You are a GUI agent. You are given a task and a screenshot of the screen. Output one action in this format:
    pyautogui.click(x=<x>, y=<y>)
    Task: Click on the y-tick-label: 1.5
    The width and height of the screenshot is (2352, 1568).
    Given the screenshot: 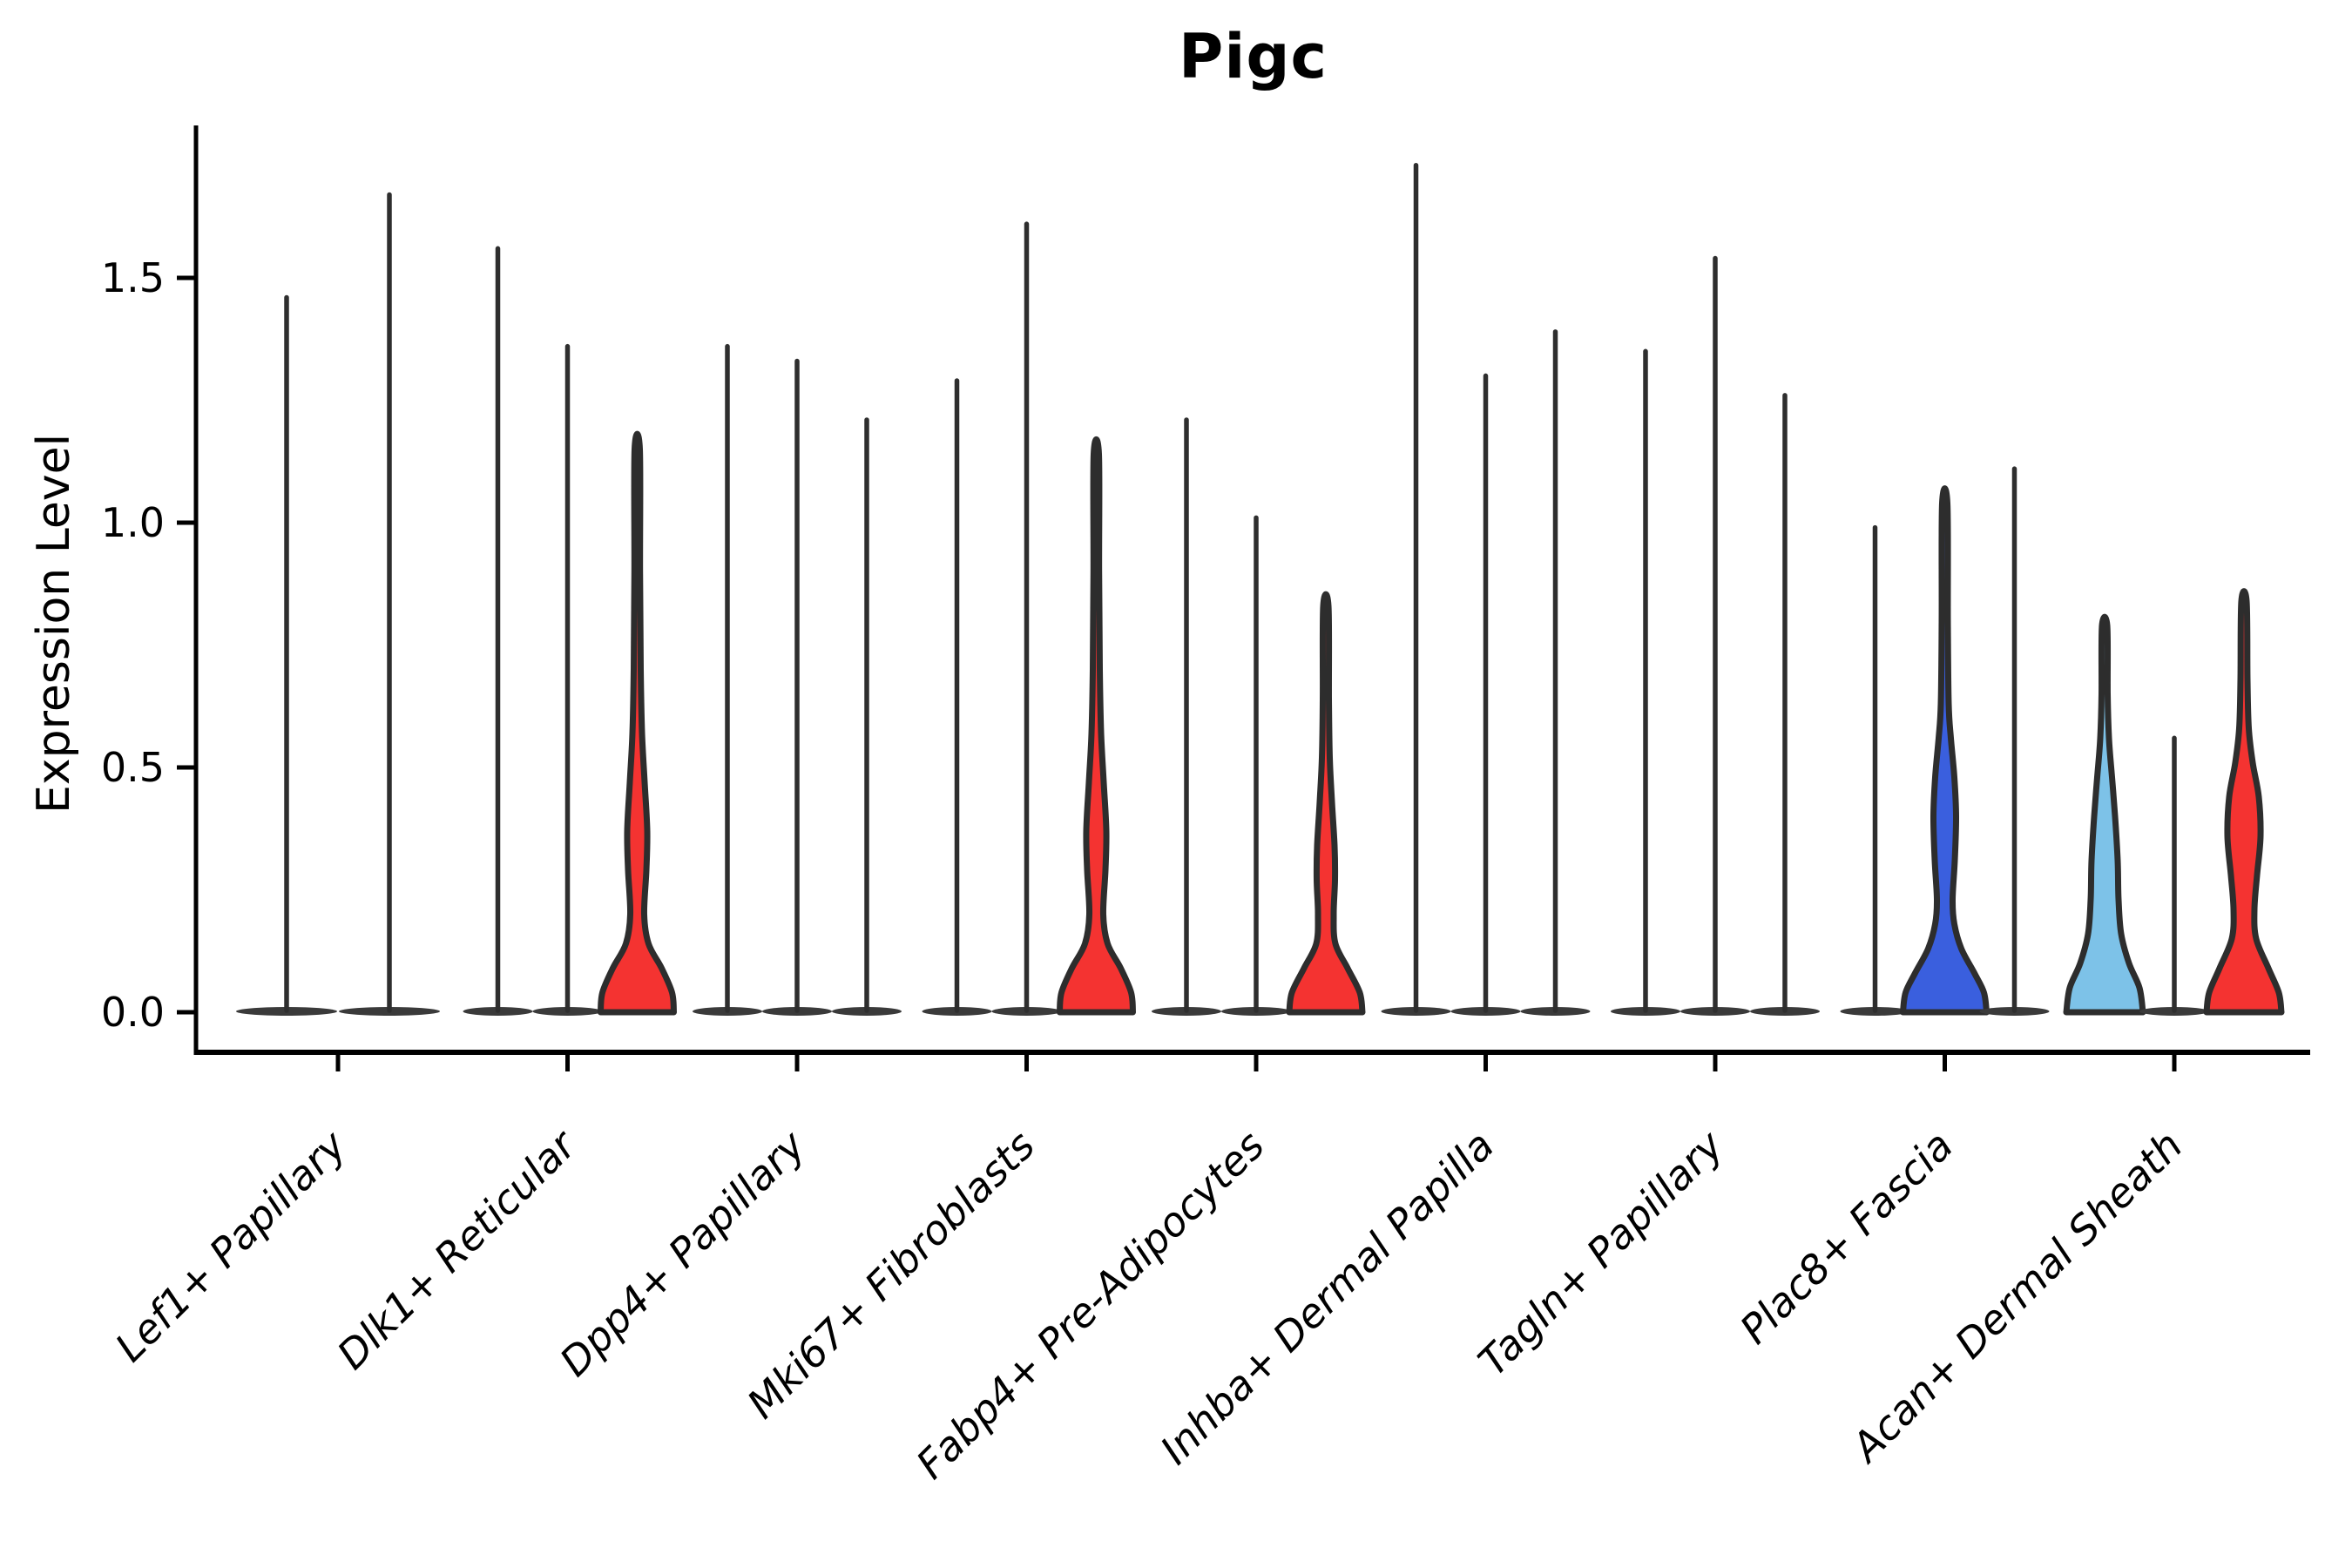 What is the action you would take?
    pyautogui.click(x=133, y=277)
    